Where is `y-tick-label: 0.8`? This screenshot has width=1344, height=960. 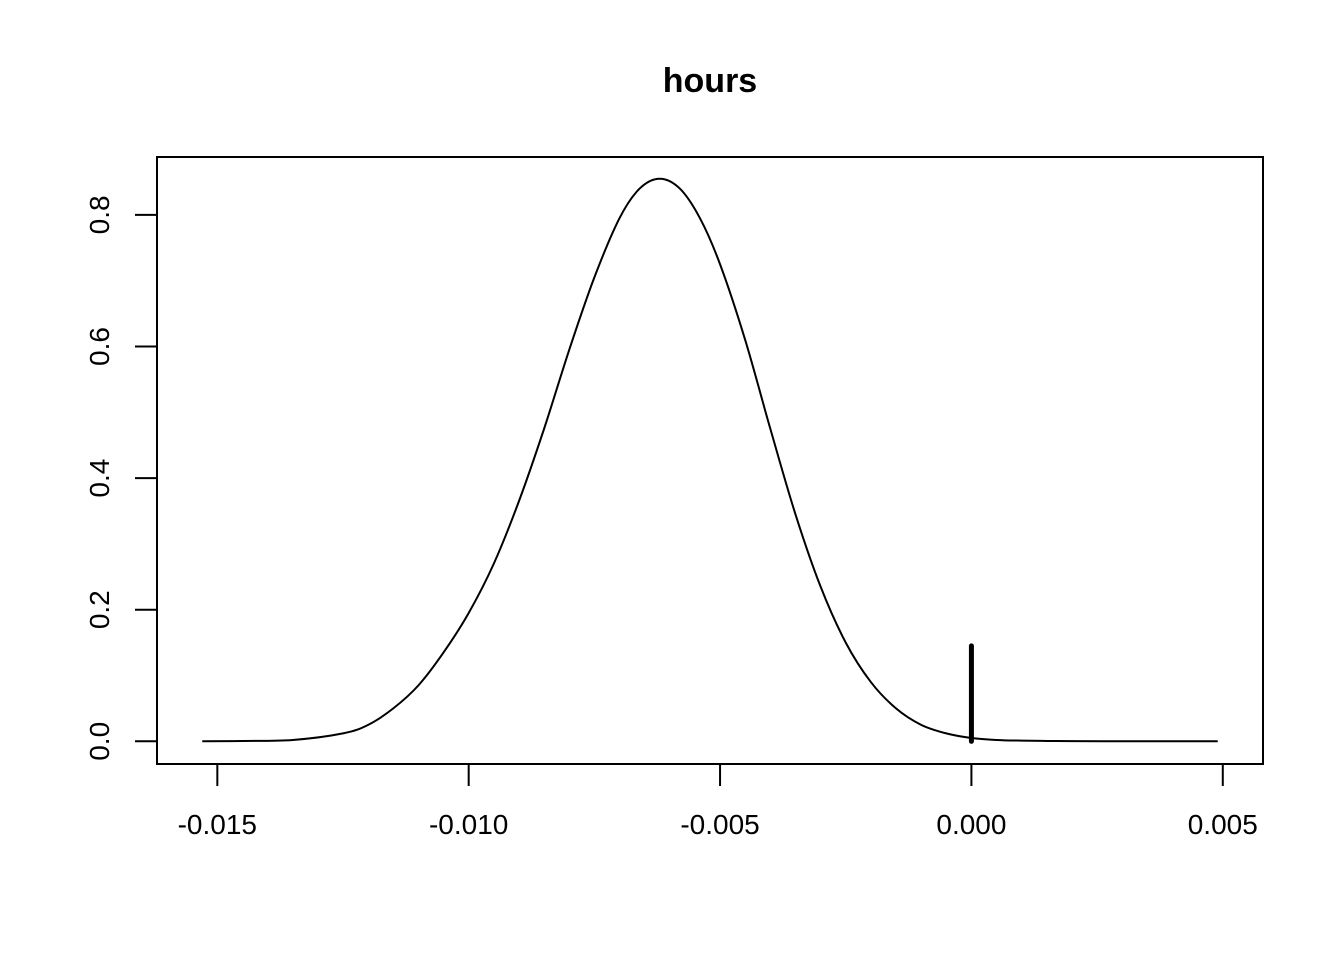
y-tick-label: 0.8 is located at coordinates (99, 214).